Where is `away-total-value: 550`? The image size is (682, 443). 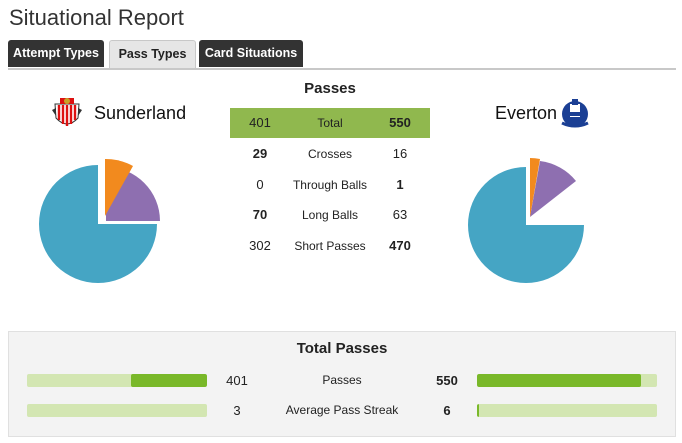 away-total-value: 550 is located at coordinates (400, 122).